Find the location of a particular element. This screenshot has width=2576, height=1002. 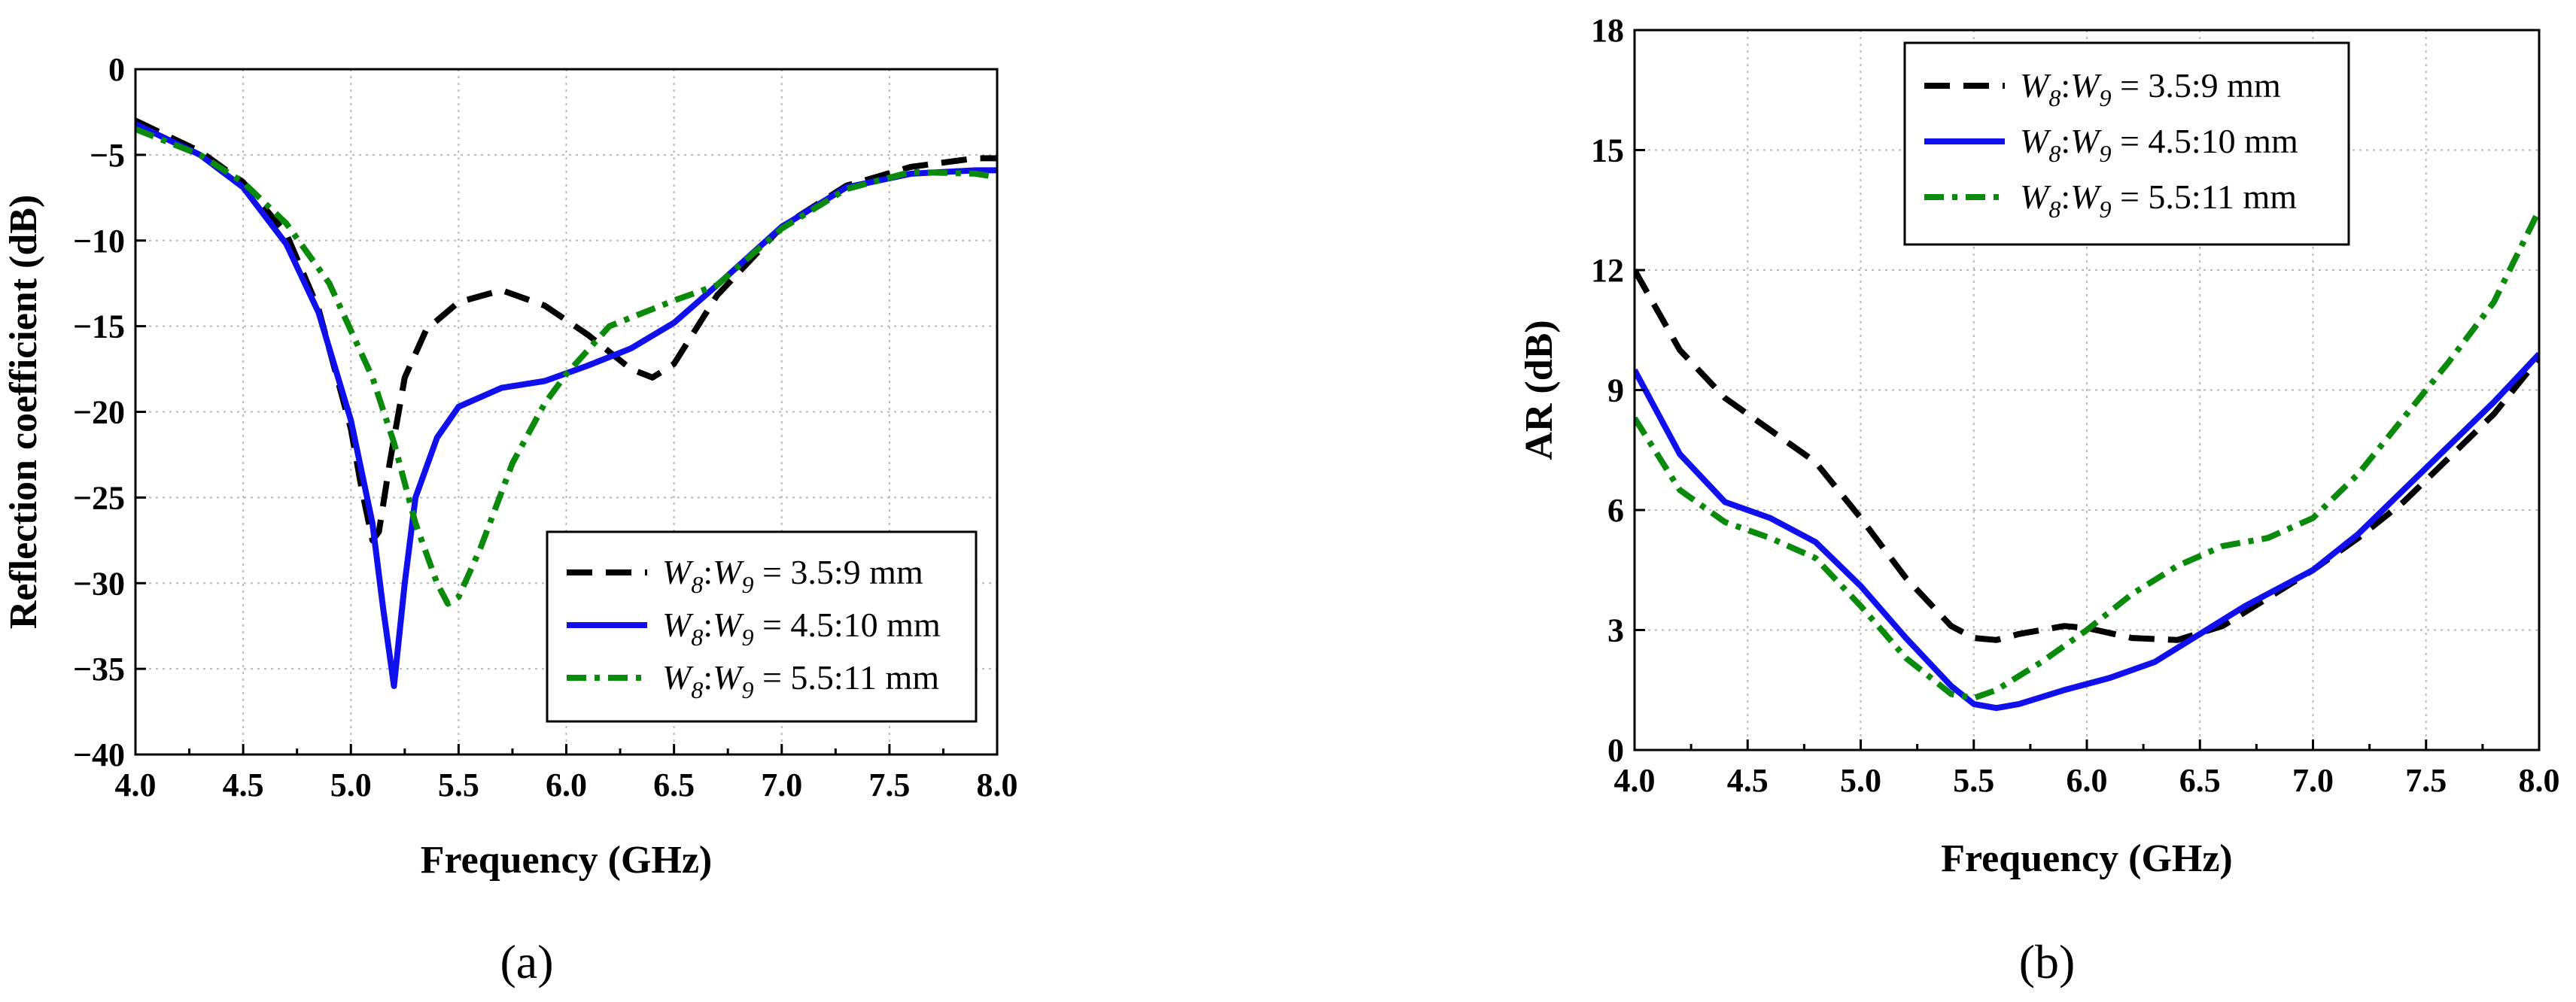

y-tick-label: −20 is located at coordinates (99, 412).